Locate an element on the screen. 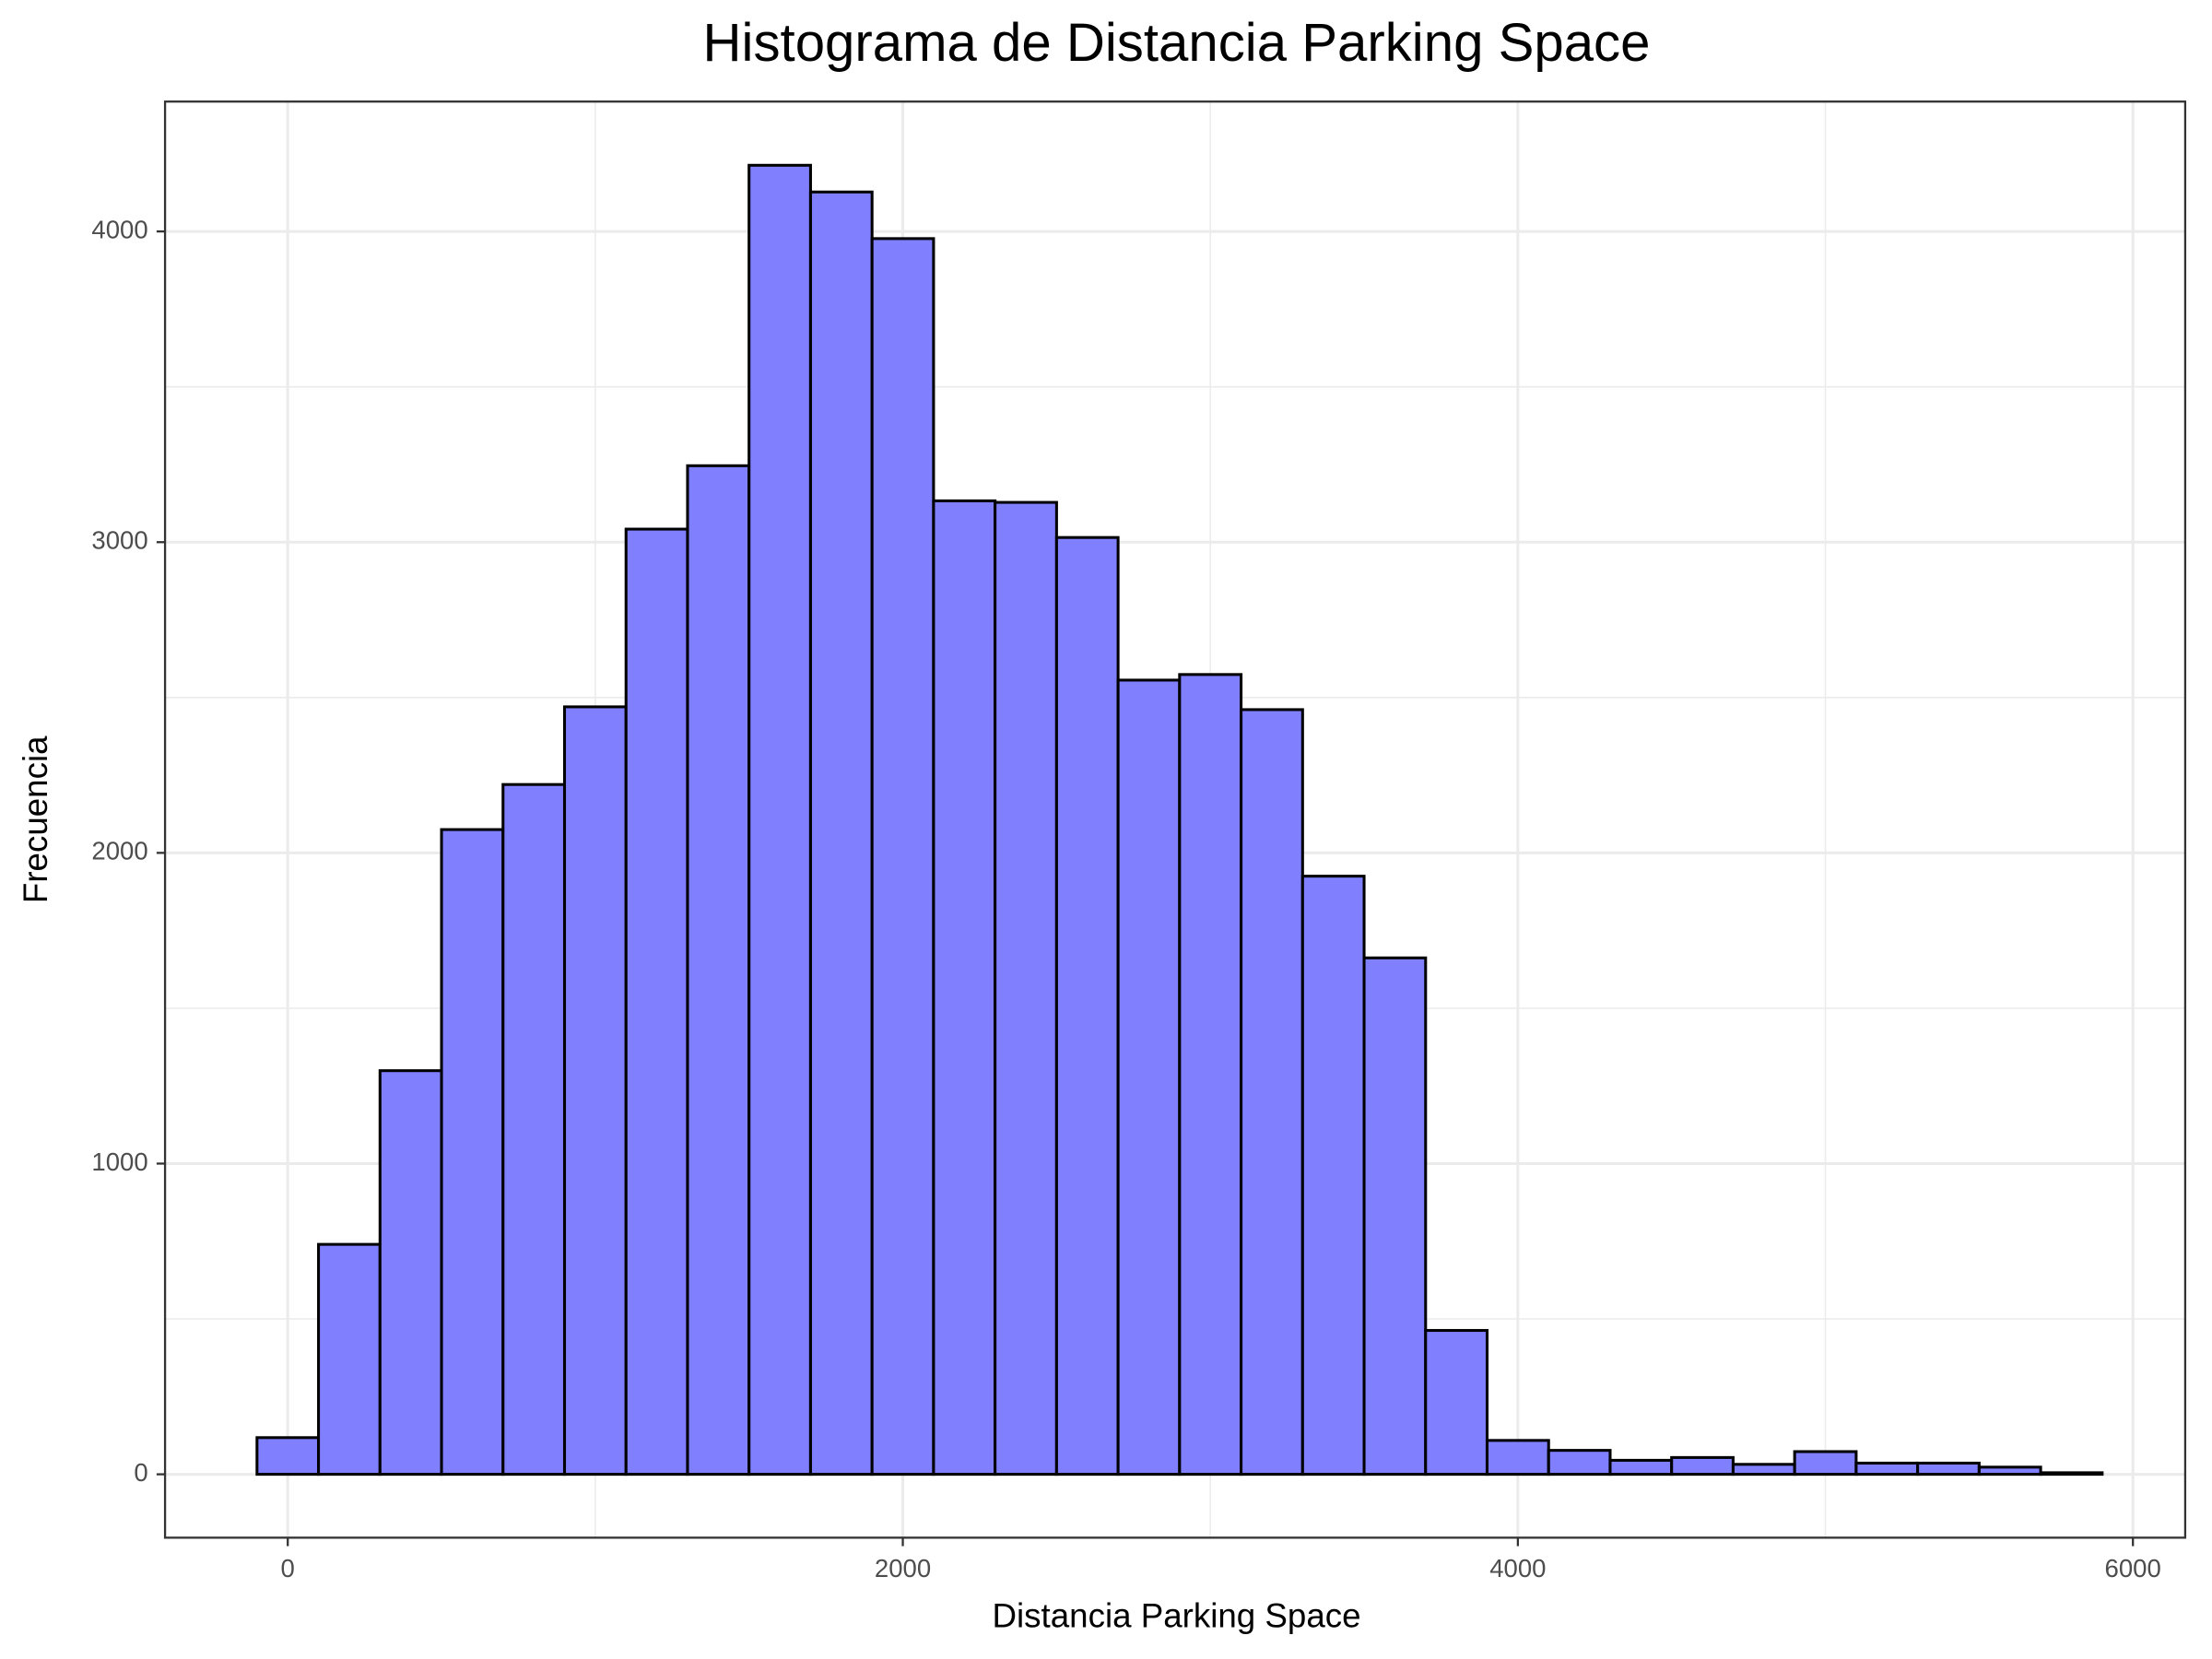 This screenshot has width=2212, height=1659. chart-title: Histograma de Distancia Parking Space is located at coordinates (1177, 43).